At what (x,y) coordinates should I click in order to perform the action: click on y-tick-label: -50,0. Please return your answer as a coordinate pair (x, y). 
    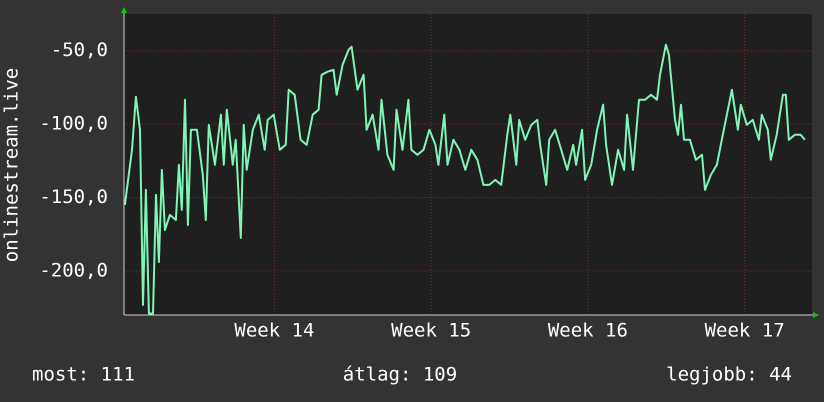
    Looking at the image, I should click on (79, 50).